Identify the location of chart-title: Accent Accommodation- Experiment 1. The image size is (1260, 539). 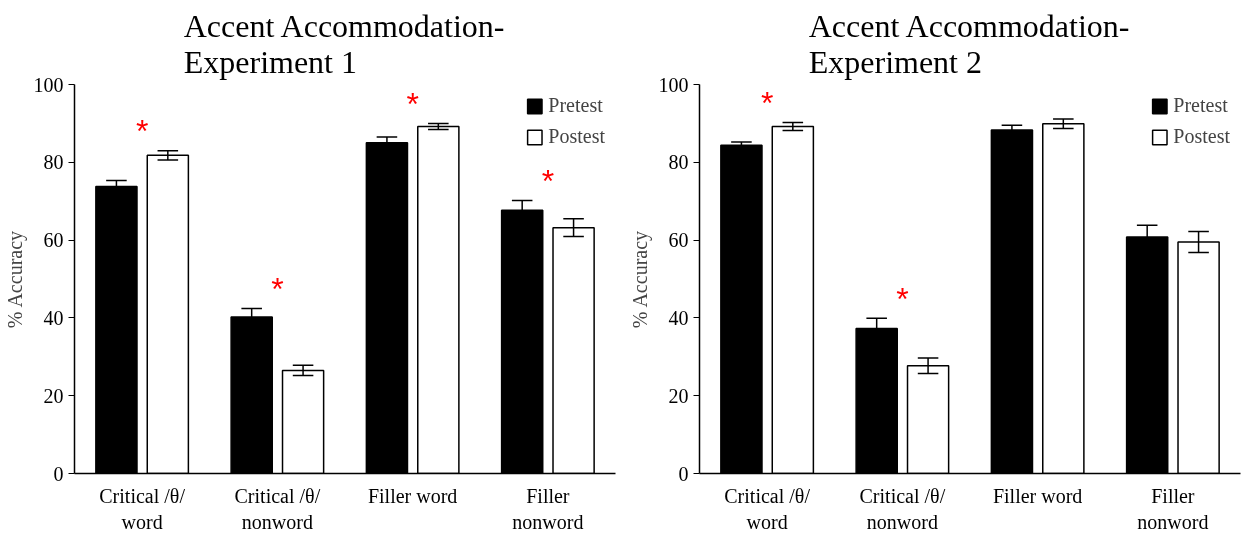
(344, 43).